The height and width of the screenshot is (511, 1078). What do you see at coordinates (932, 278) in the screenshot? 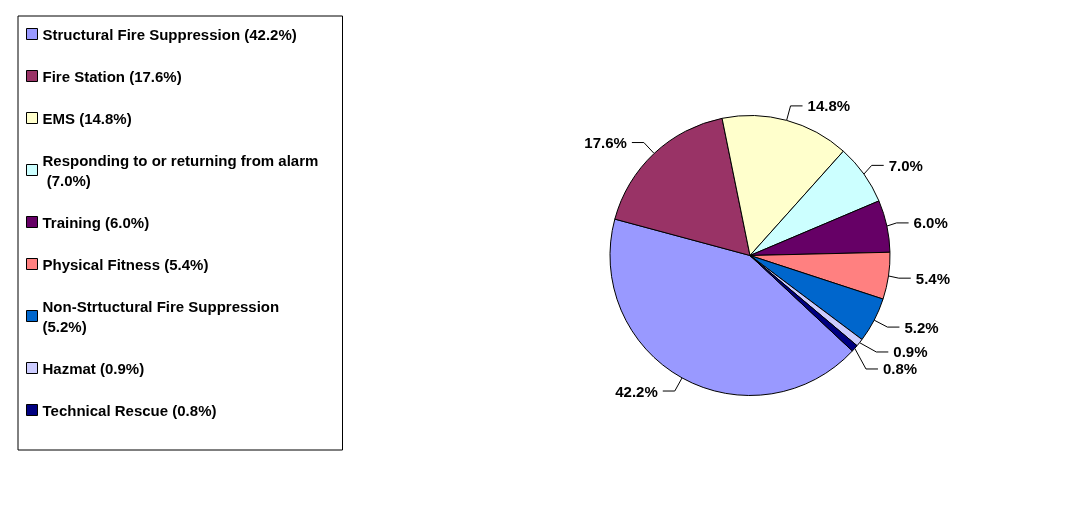
I see `data-label: 5.4%` at bounding box center [932, 278].